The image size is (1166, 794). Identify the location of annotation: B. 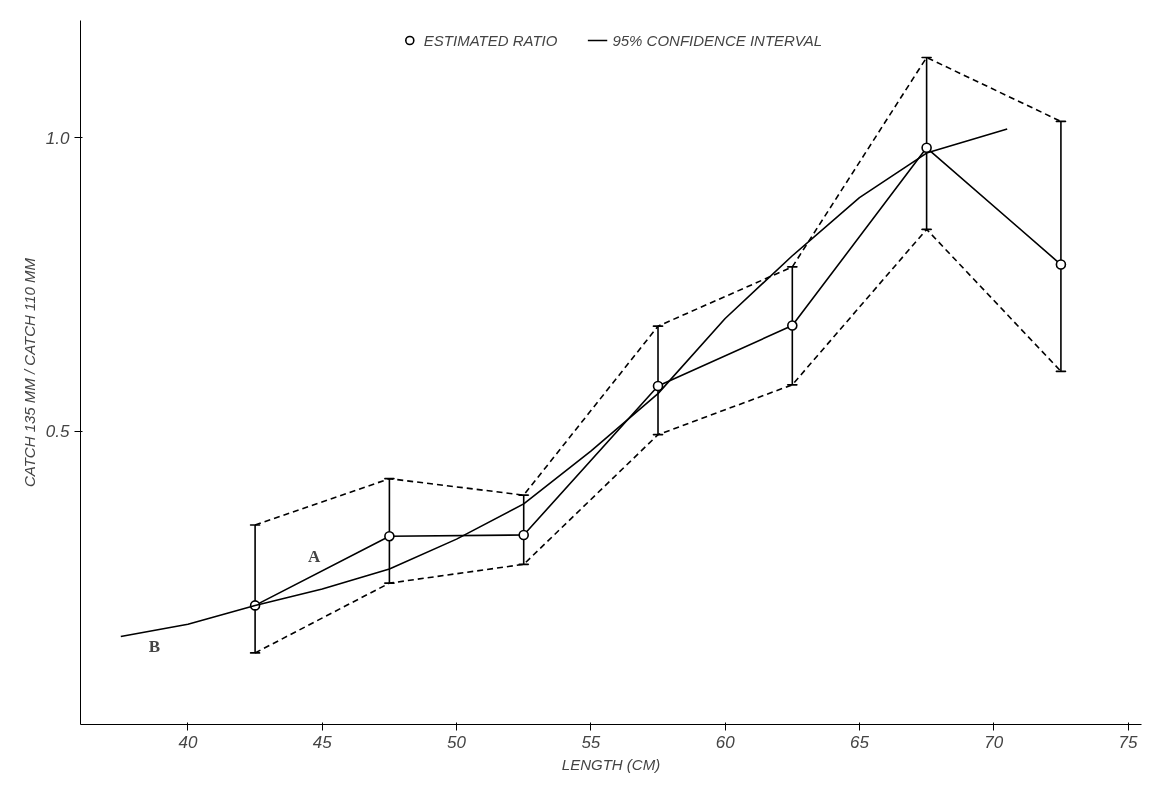
(154, 646).